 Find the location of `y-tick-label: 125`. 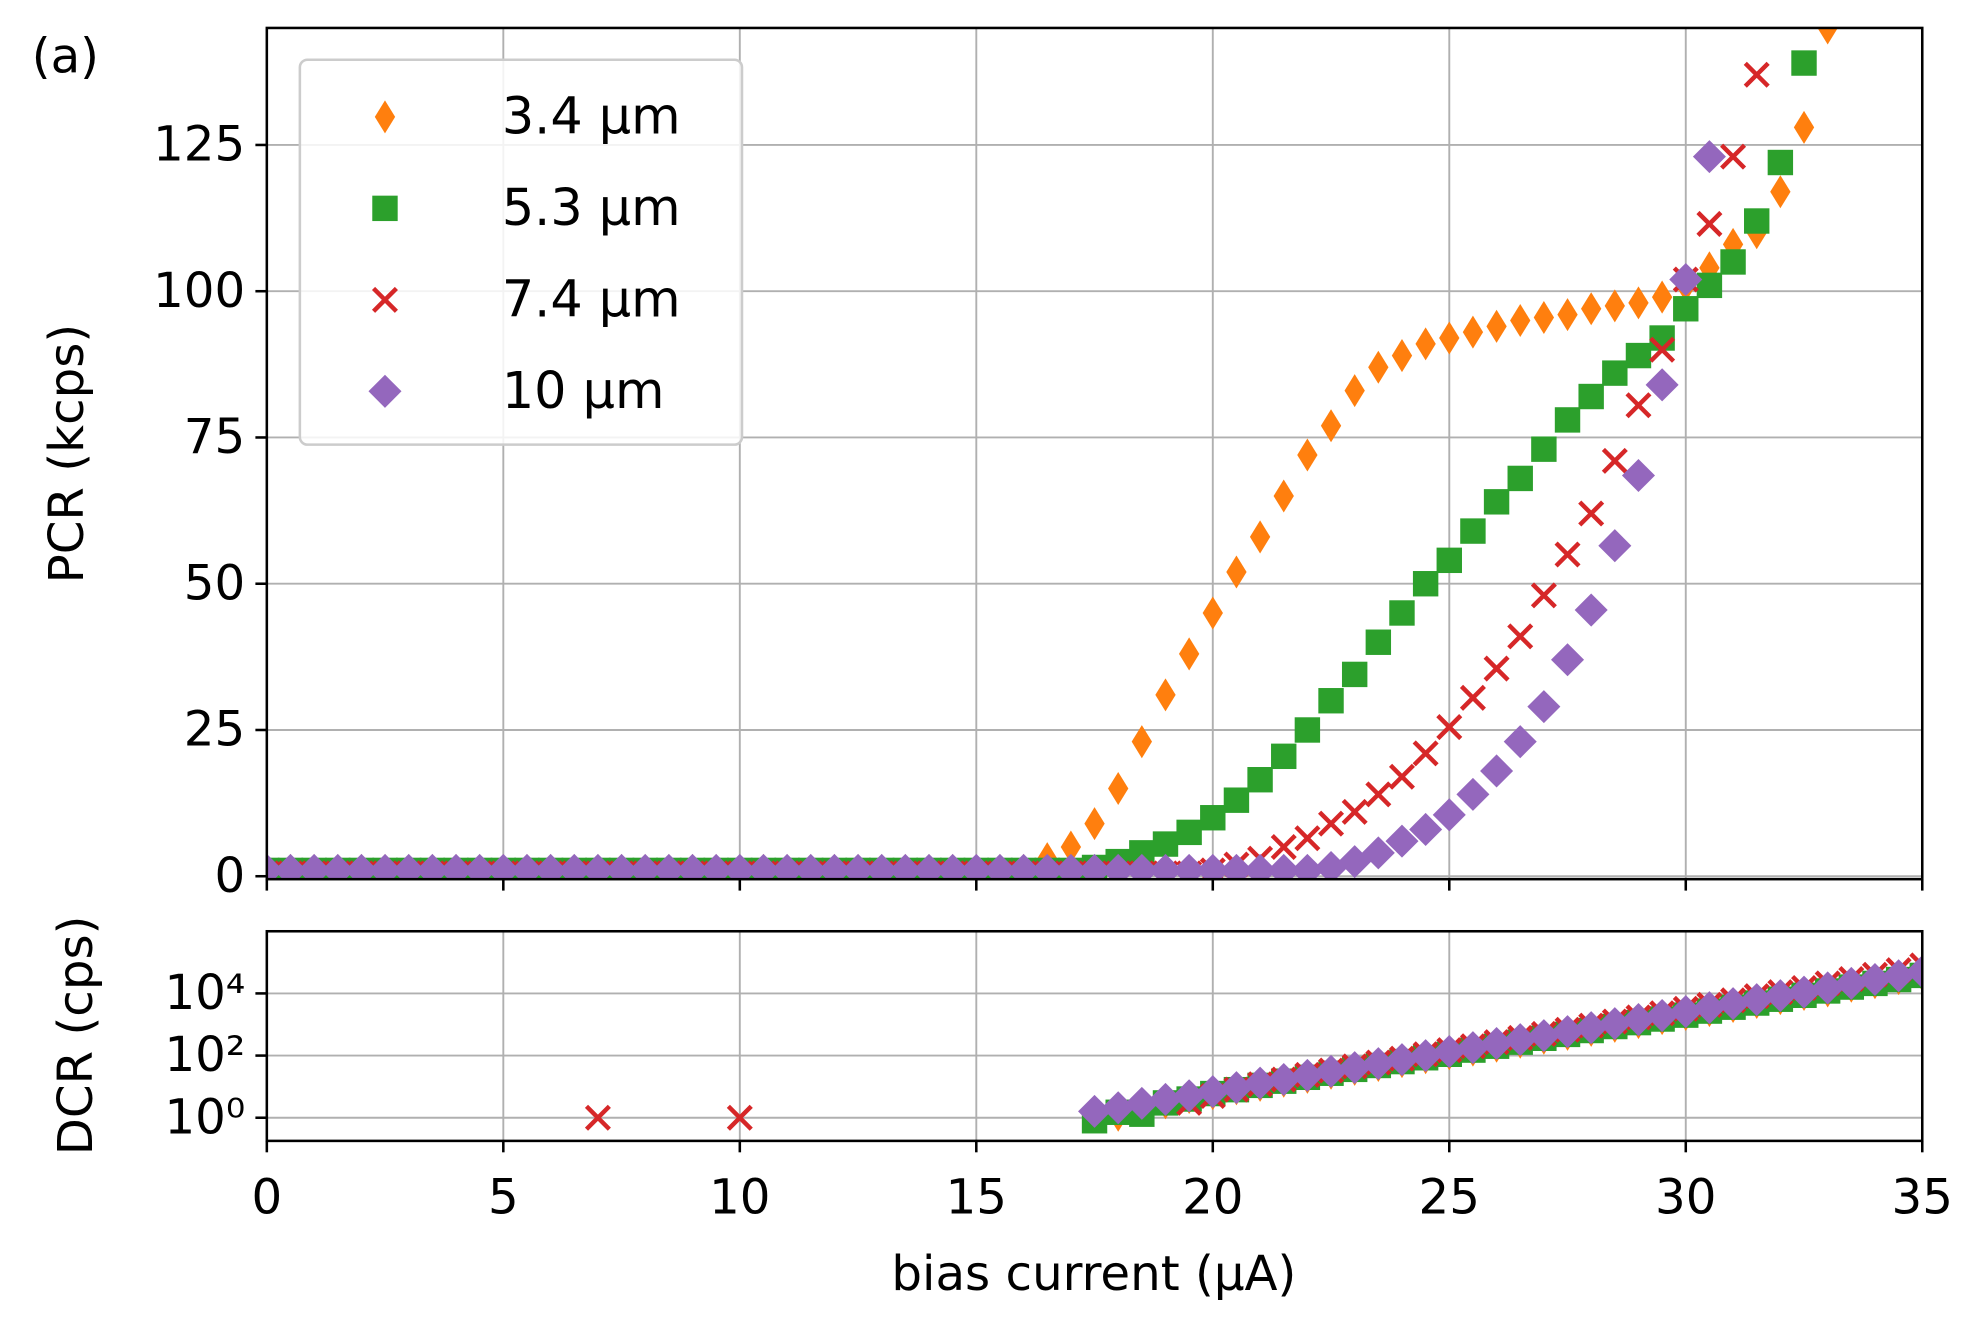

y-tick-label: 125 is located at coordinates (199, 144).